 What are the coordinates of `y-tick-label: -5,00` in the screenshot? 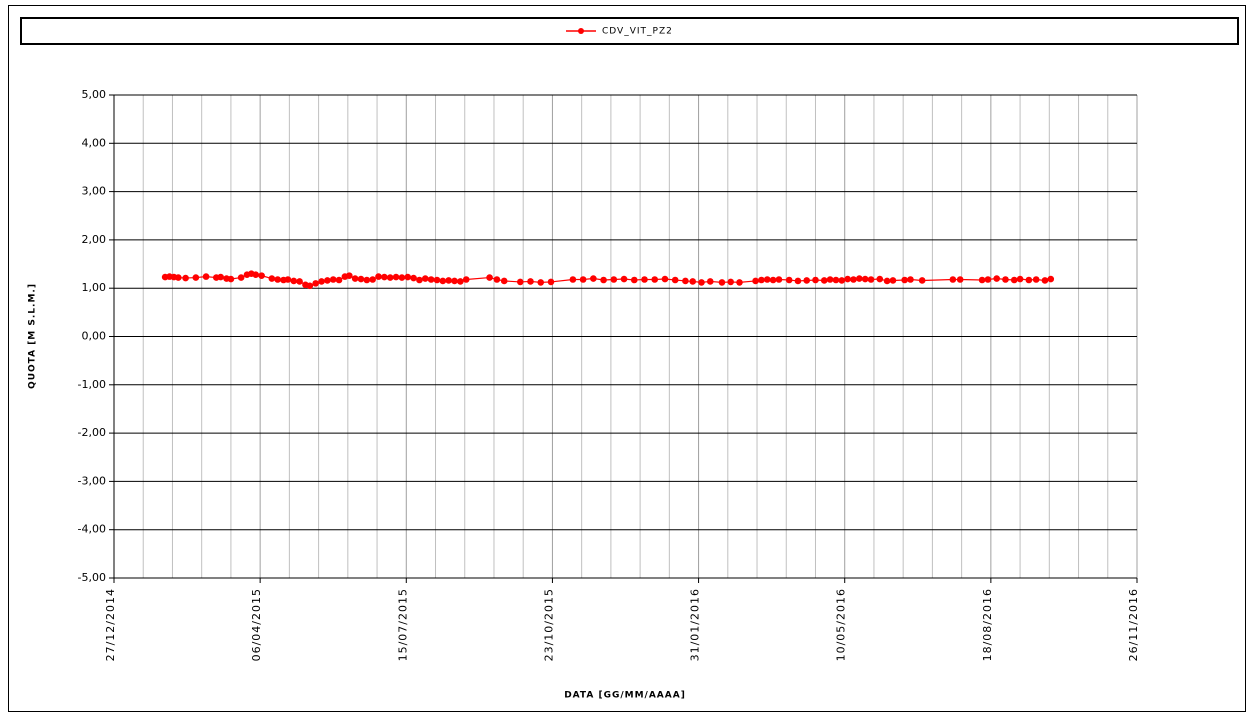 It's located at (92, 577).